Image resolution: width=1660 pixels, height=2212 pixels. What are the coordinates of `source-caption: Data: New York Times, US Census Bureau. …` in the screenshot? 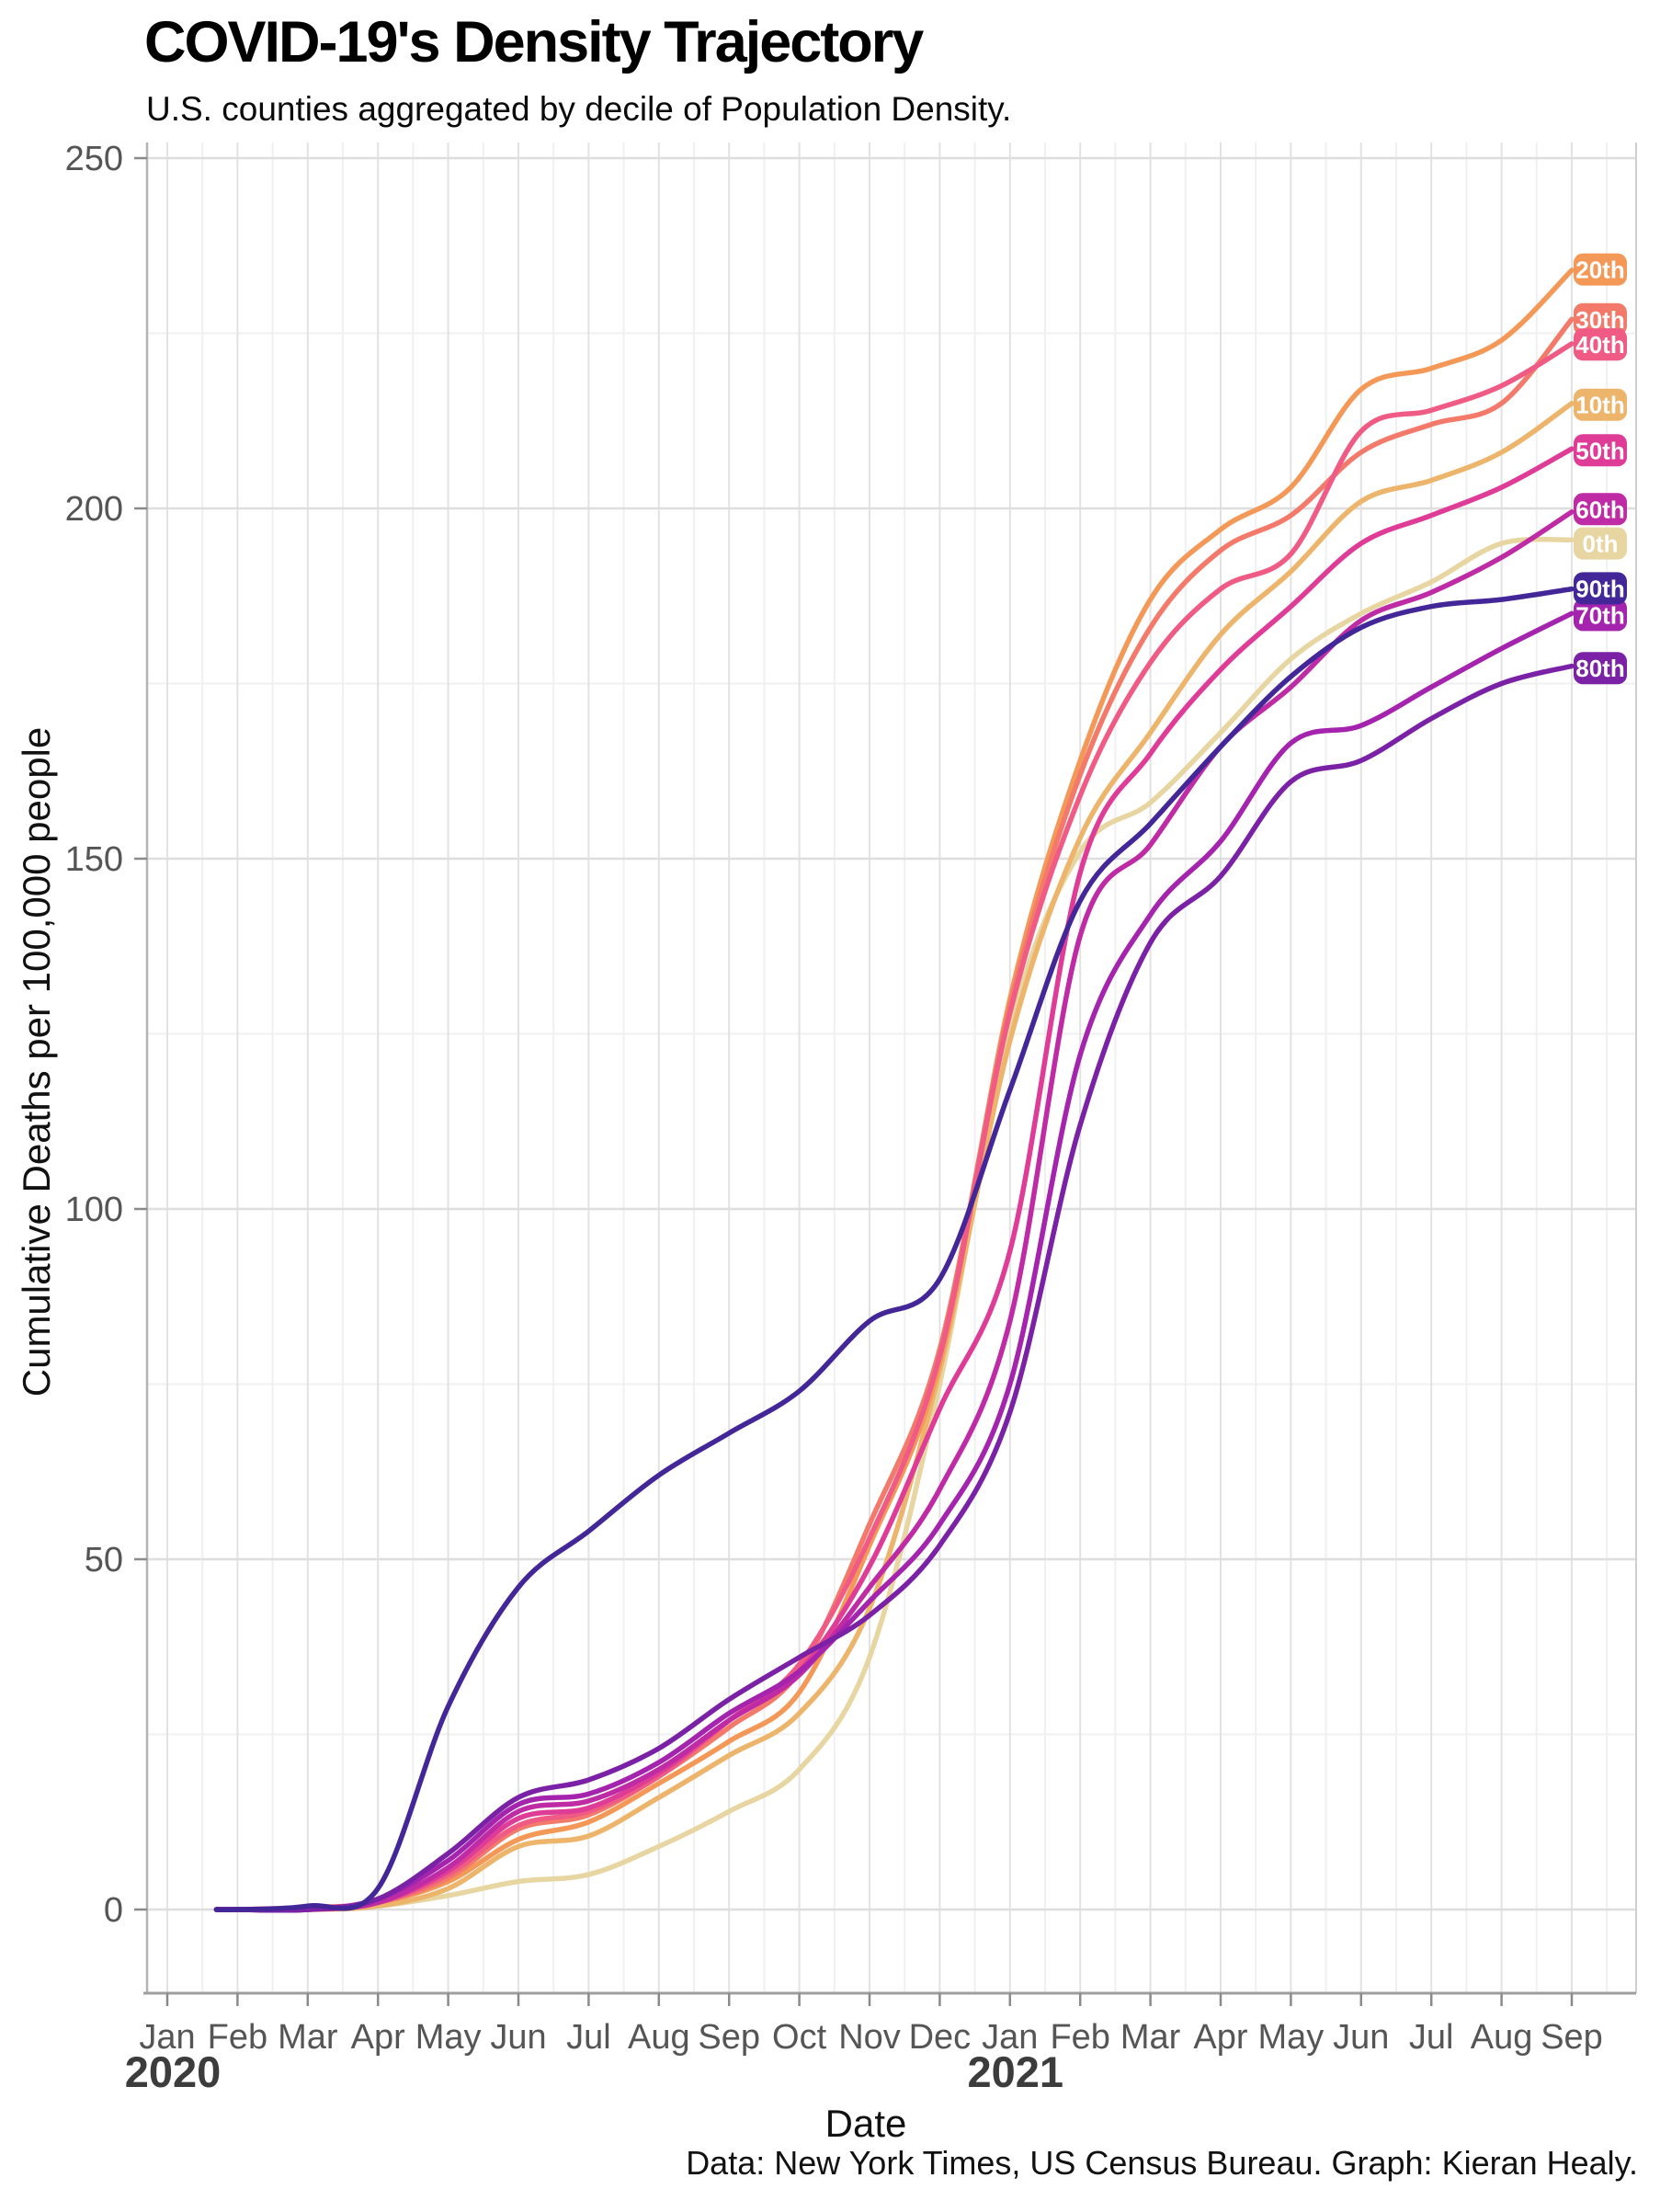 It's located at (1162, 2163).